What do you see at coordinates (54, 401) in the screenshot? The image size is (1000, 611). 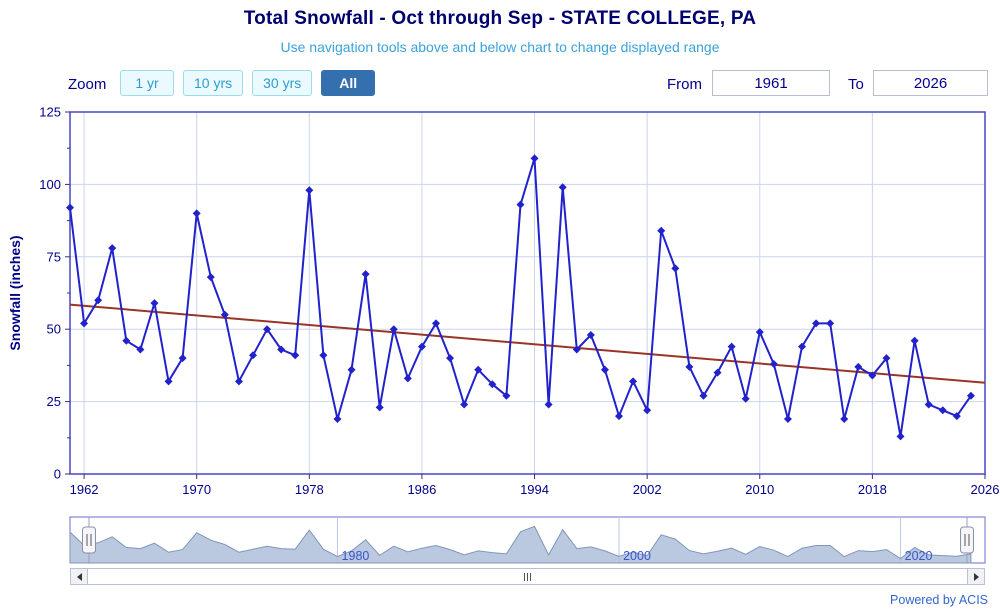 I see `svg-text: 25` at bounding box center [54, 401].